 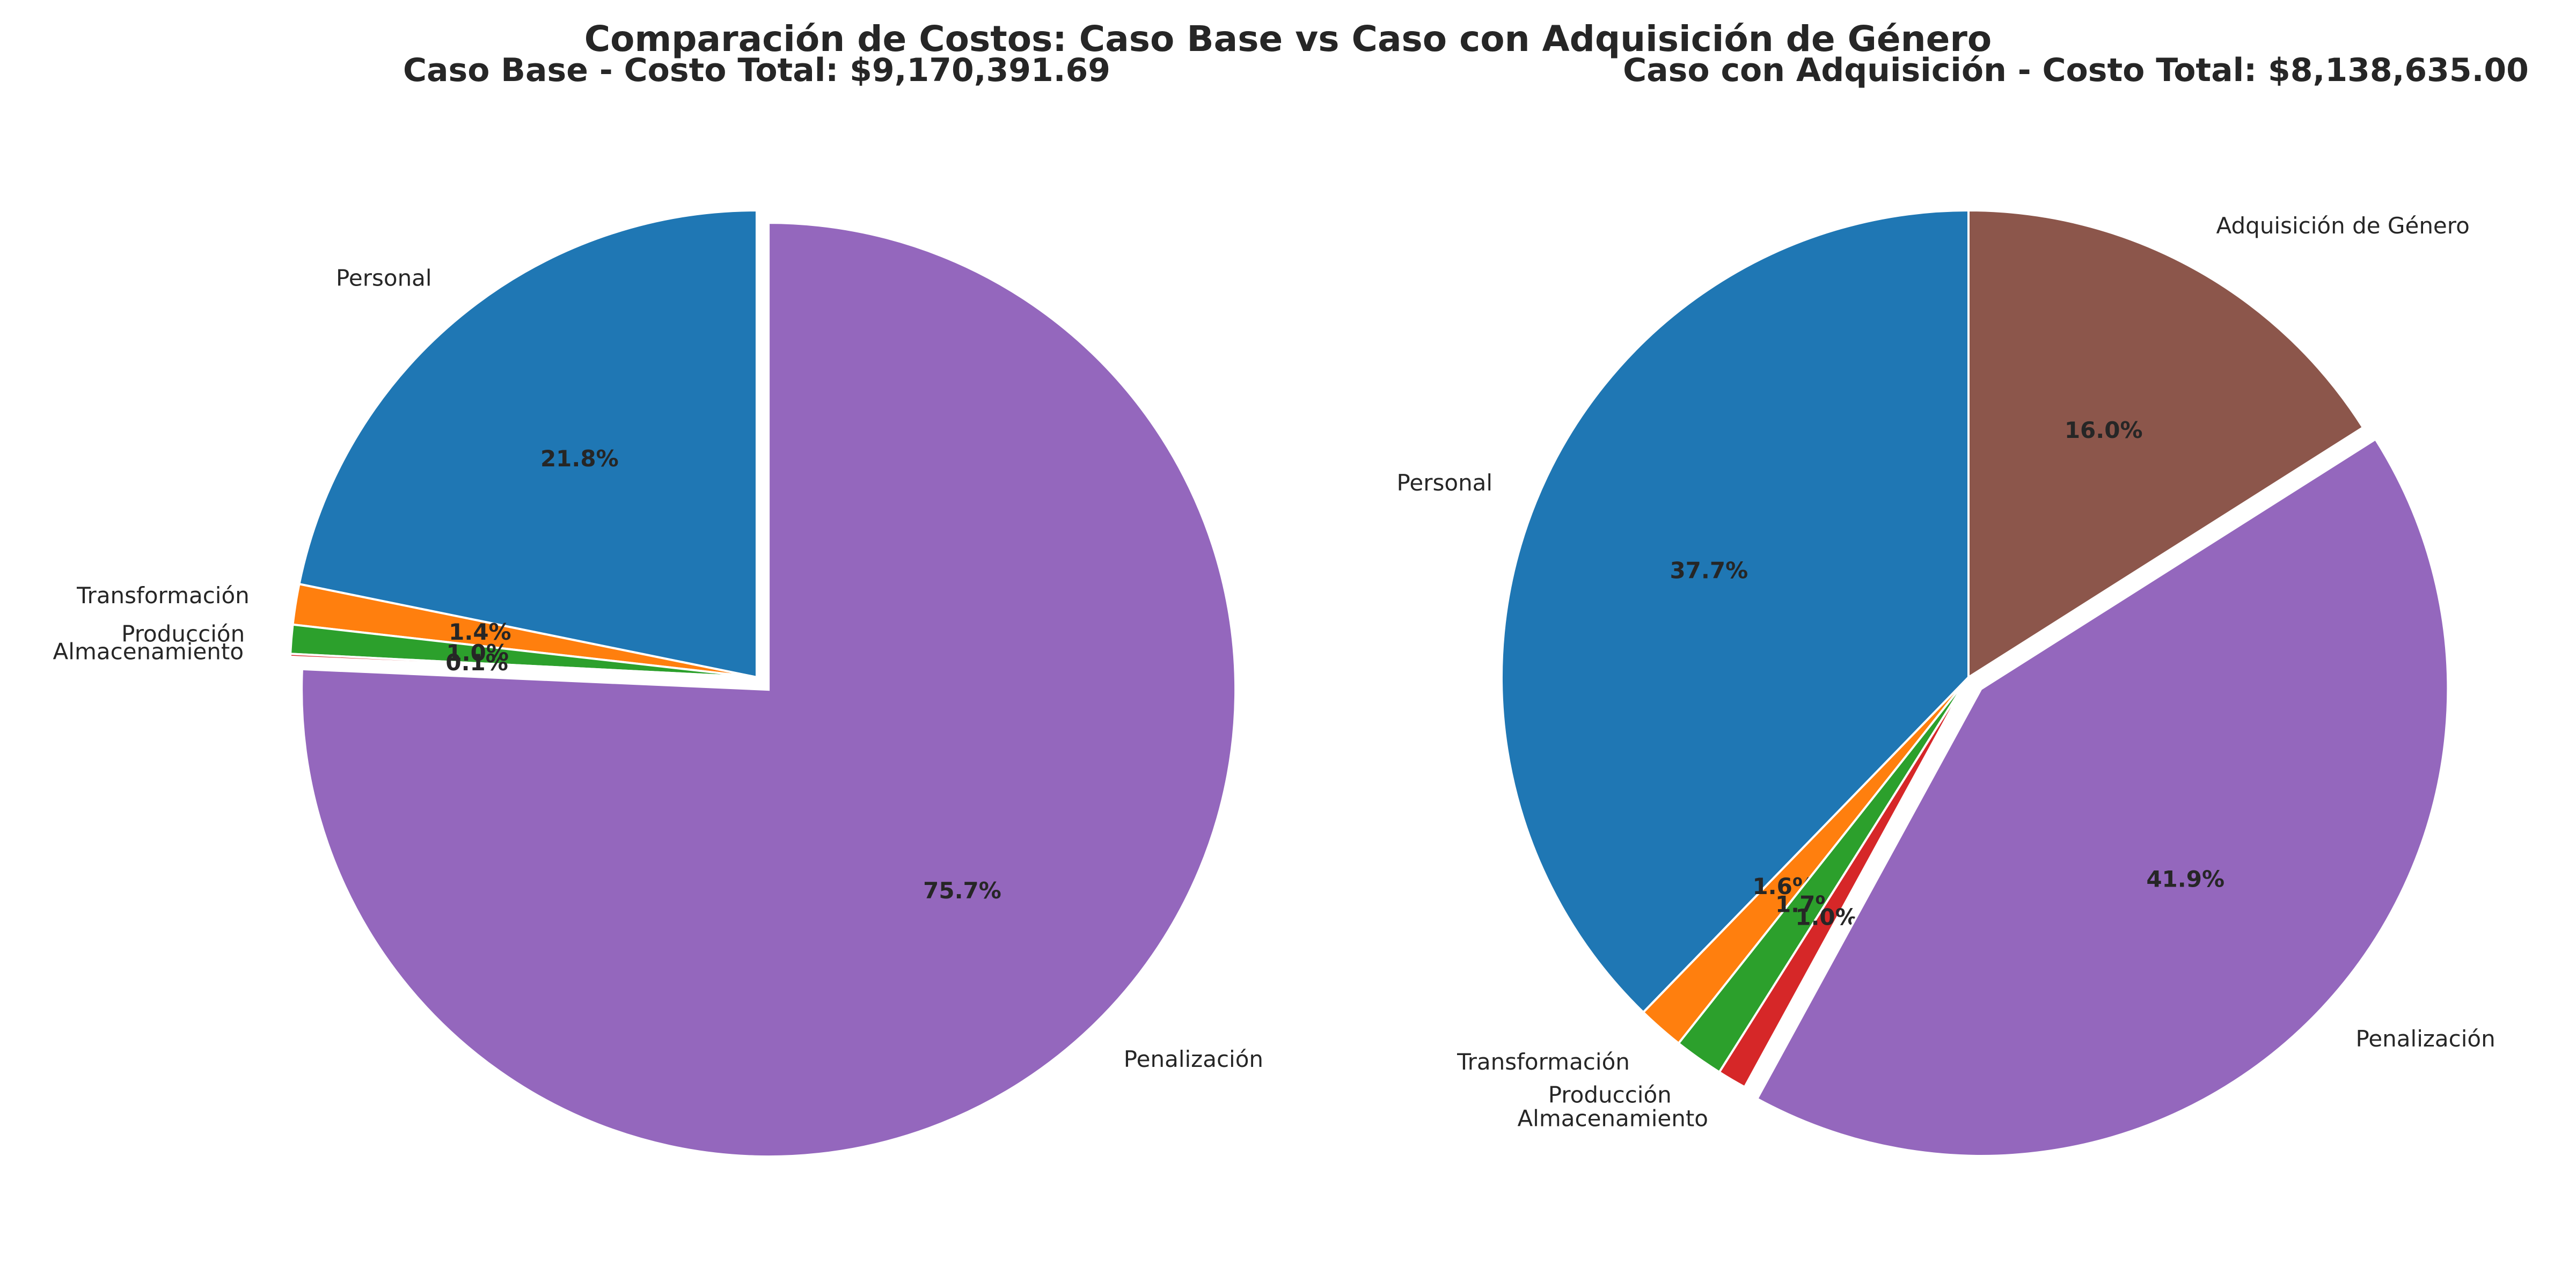 I want to click on pie-0-label-penalizacion: Penalización, so click(x=1193, y=1059).